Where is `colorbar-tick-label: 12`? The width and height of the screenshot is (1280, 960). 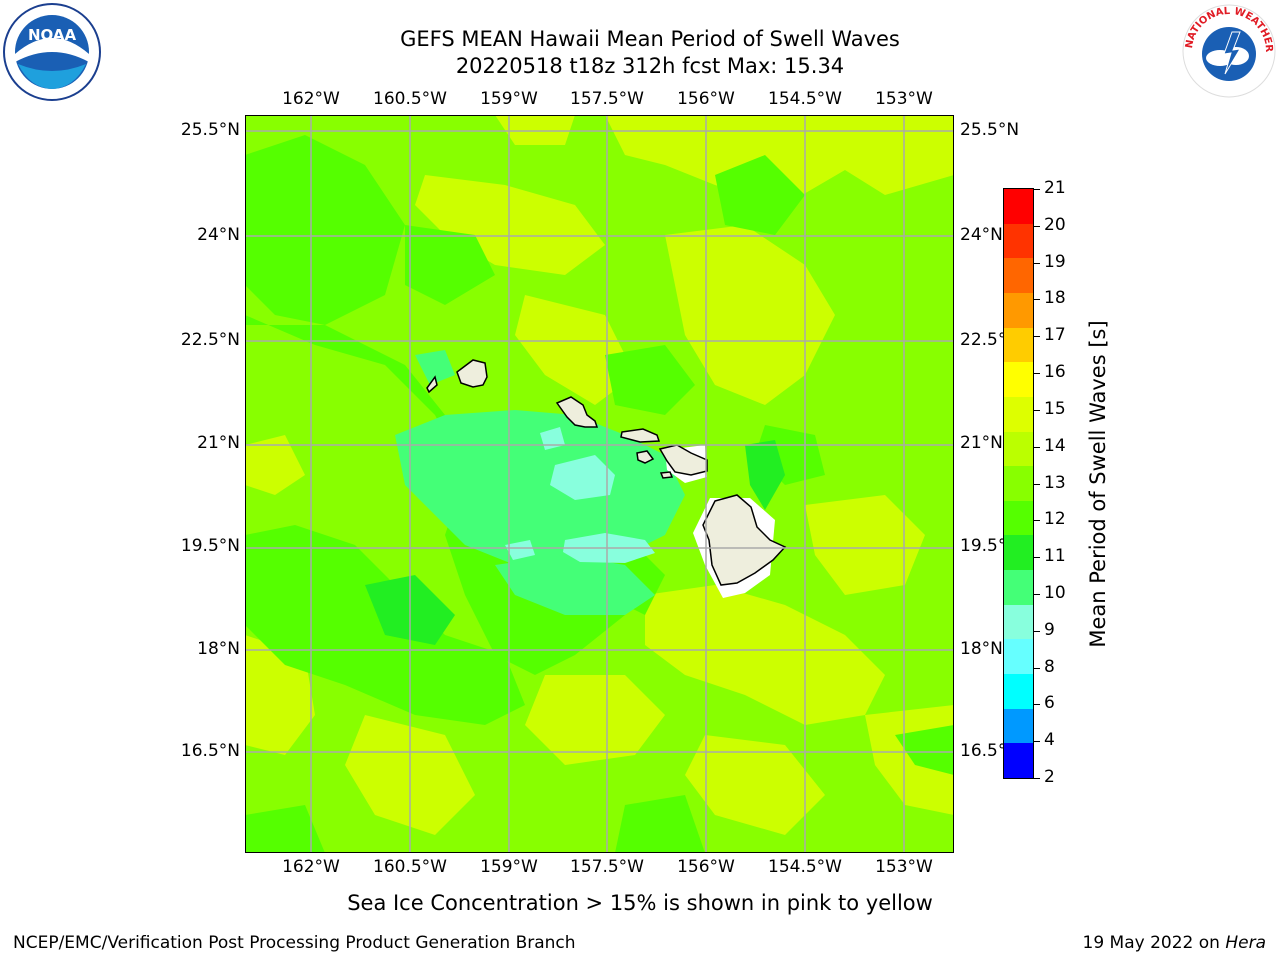
colorbar-tick-label: 12 is located at coordinates (1055, 519).